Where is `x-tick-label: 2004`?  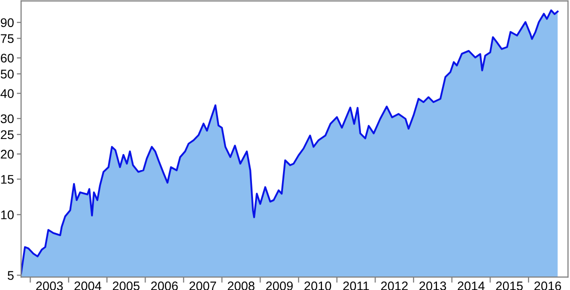 x-tick-label: 2004 is located at coordinates (88, 286).